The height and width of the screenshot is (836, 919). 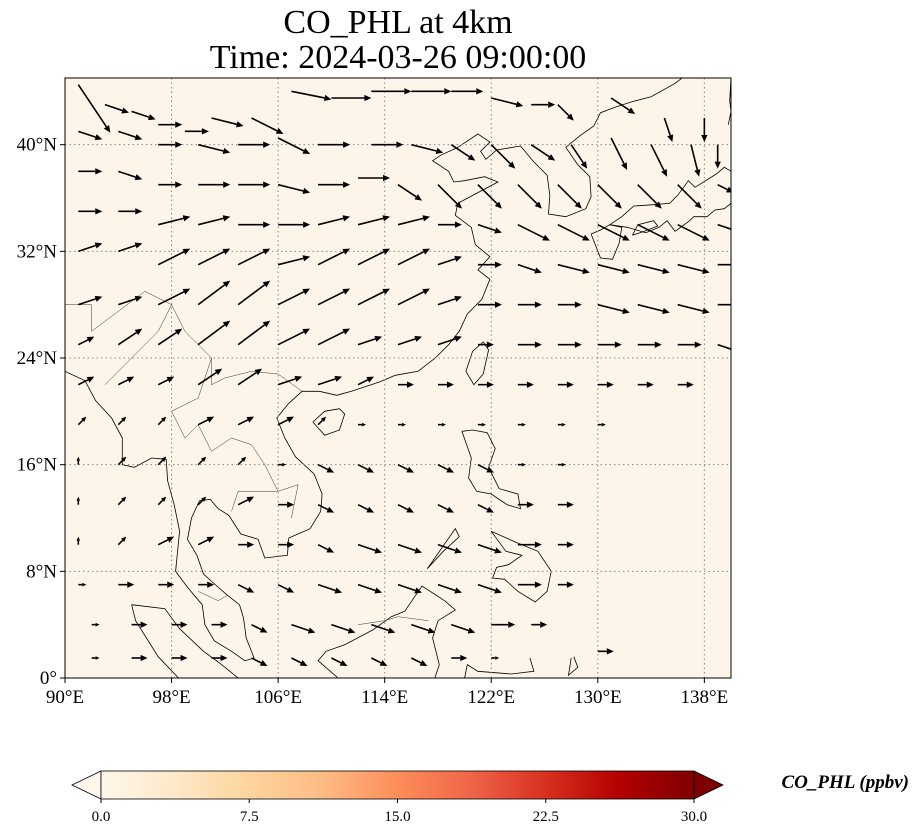 What do you see at coordinates (101, 817) in the screenshot?
I see `colorbar-tick-label: 0.0` at bounding box center [101, 817].